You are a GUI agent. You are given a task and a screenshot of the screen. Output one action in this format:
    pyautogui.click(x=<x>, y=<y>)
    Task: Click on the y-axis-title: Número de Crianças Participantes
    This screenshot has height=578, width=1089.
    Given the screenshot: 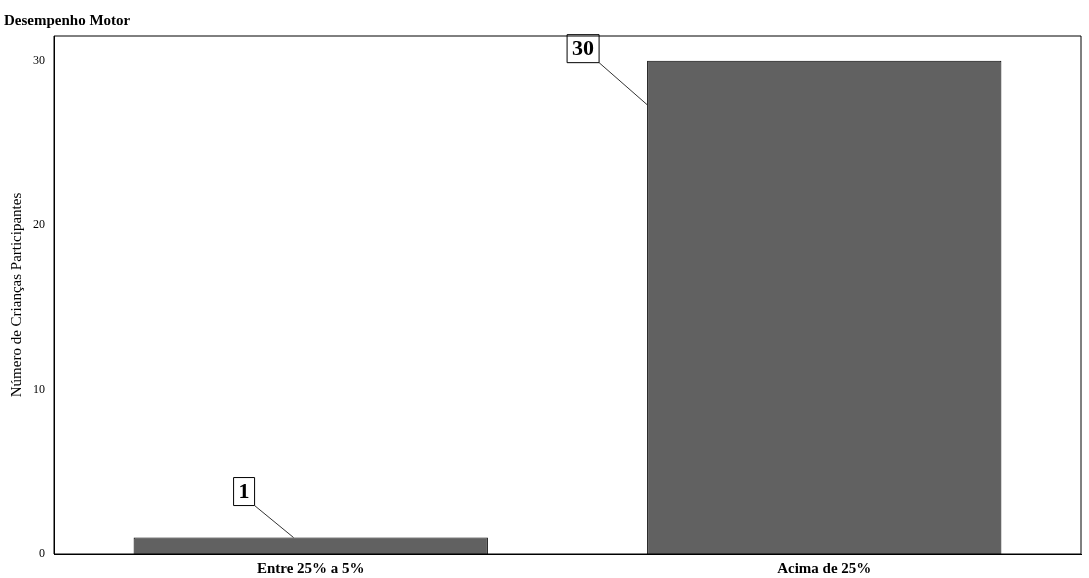 What is the action you would take?
    pyautogui.click(x=15, y=295)
    